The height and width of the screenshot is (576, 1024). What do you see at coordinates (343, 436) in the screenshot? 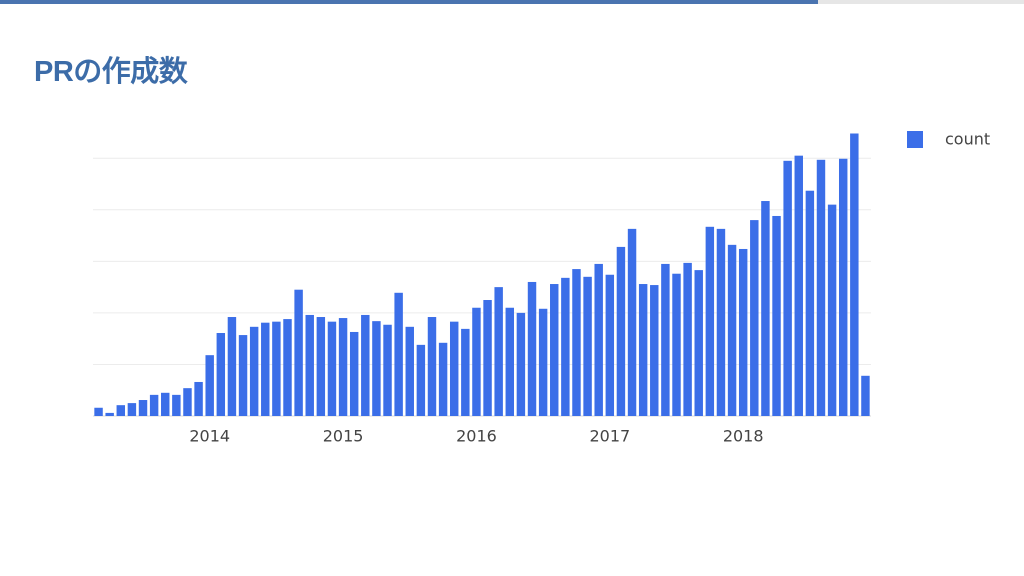
I see `x-tick-label: 2015` at bounding box center [343, 436].